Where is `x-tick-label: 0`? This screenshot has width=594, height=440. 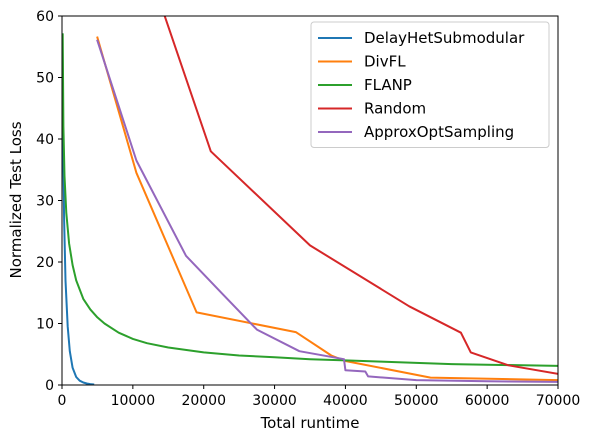 x-tick-label: 0 is located at coordinates (62, 401).